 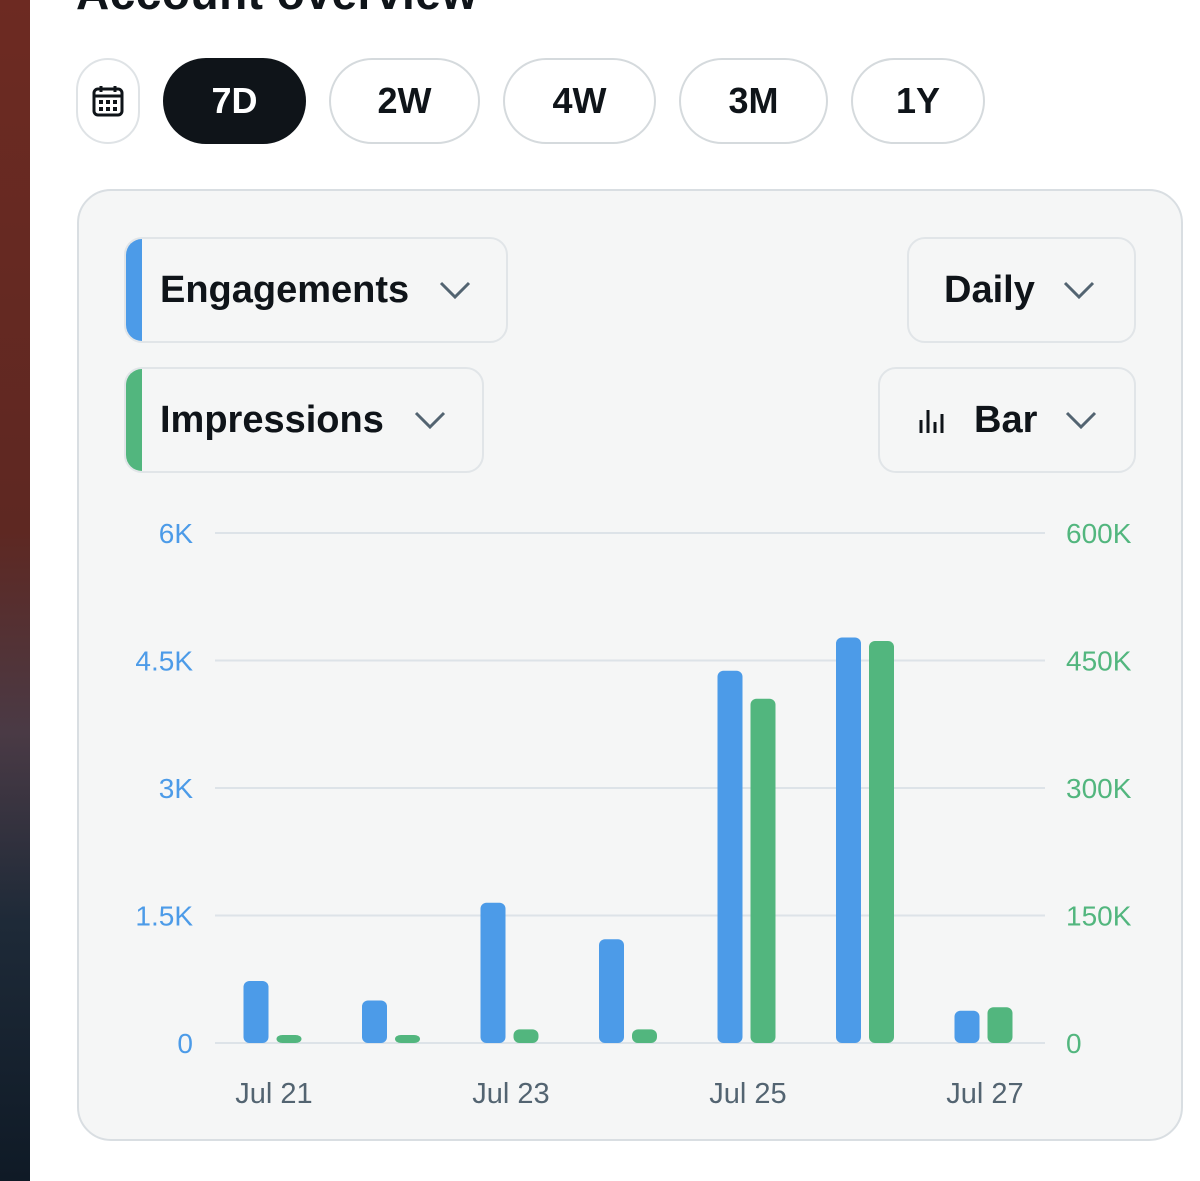 I want to click on calendar-button, so click(x=108, y=101).